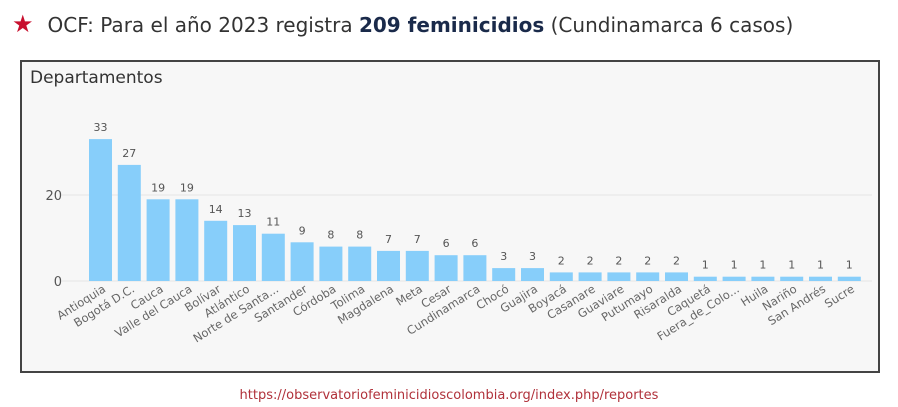 This screenshot has height=407, width=898. What do you see at coordinates (245, 213) in the screenshot?
I see `data-label: 13` at bounding box center [245, 213].